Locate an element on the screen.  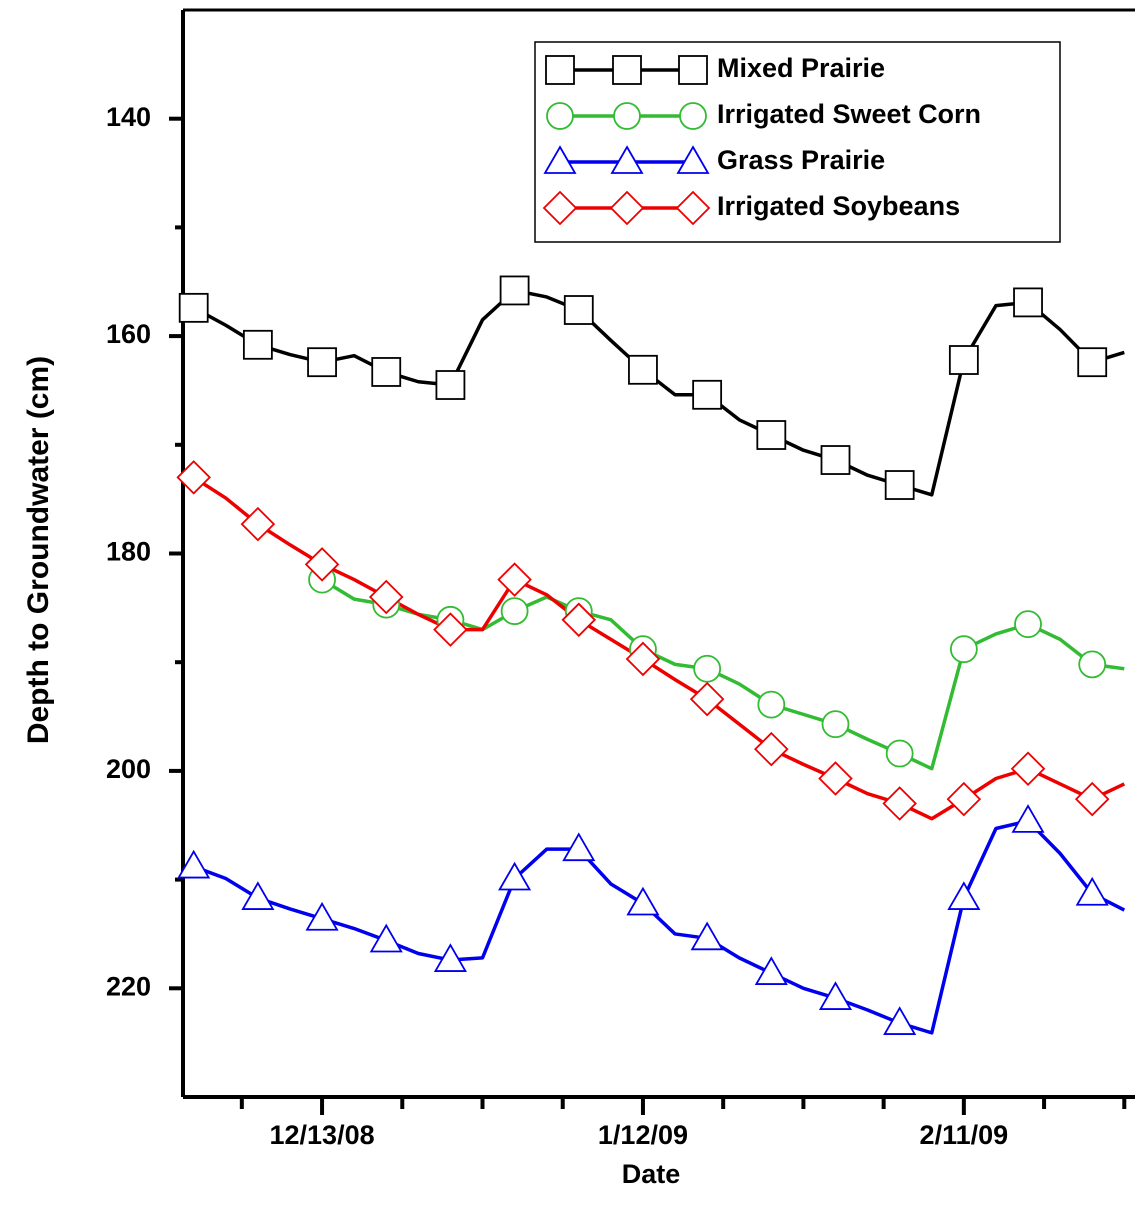
y-tick-label: 140 is located at coordinates (128, 117).